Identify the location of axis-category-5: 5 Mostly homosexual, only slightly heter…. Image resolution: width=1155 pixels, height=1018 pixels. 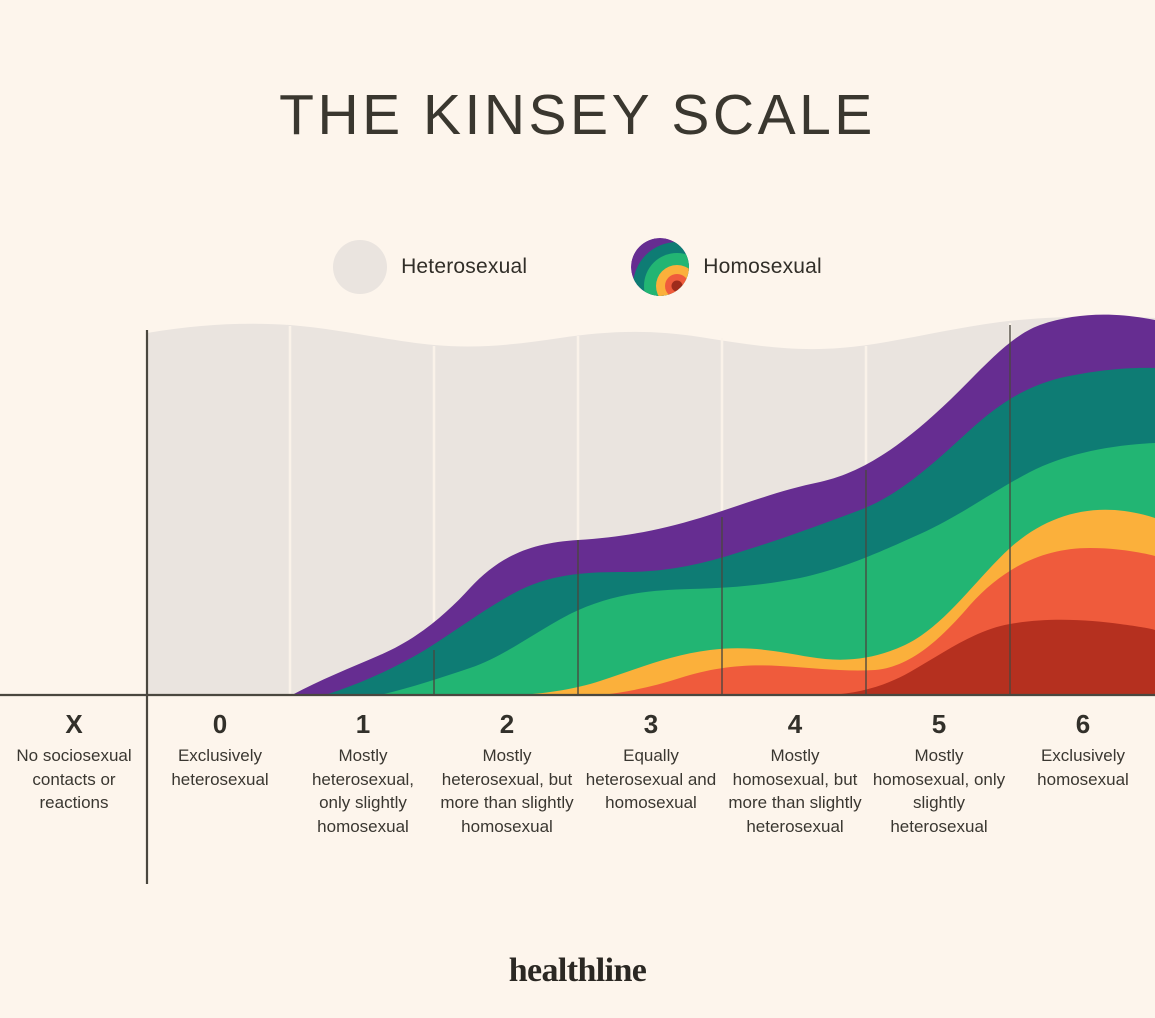
(939, 773).